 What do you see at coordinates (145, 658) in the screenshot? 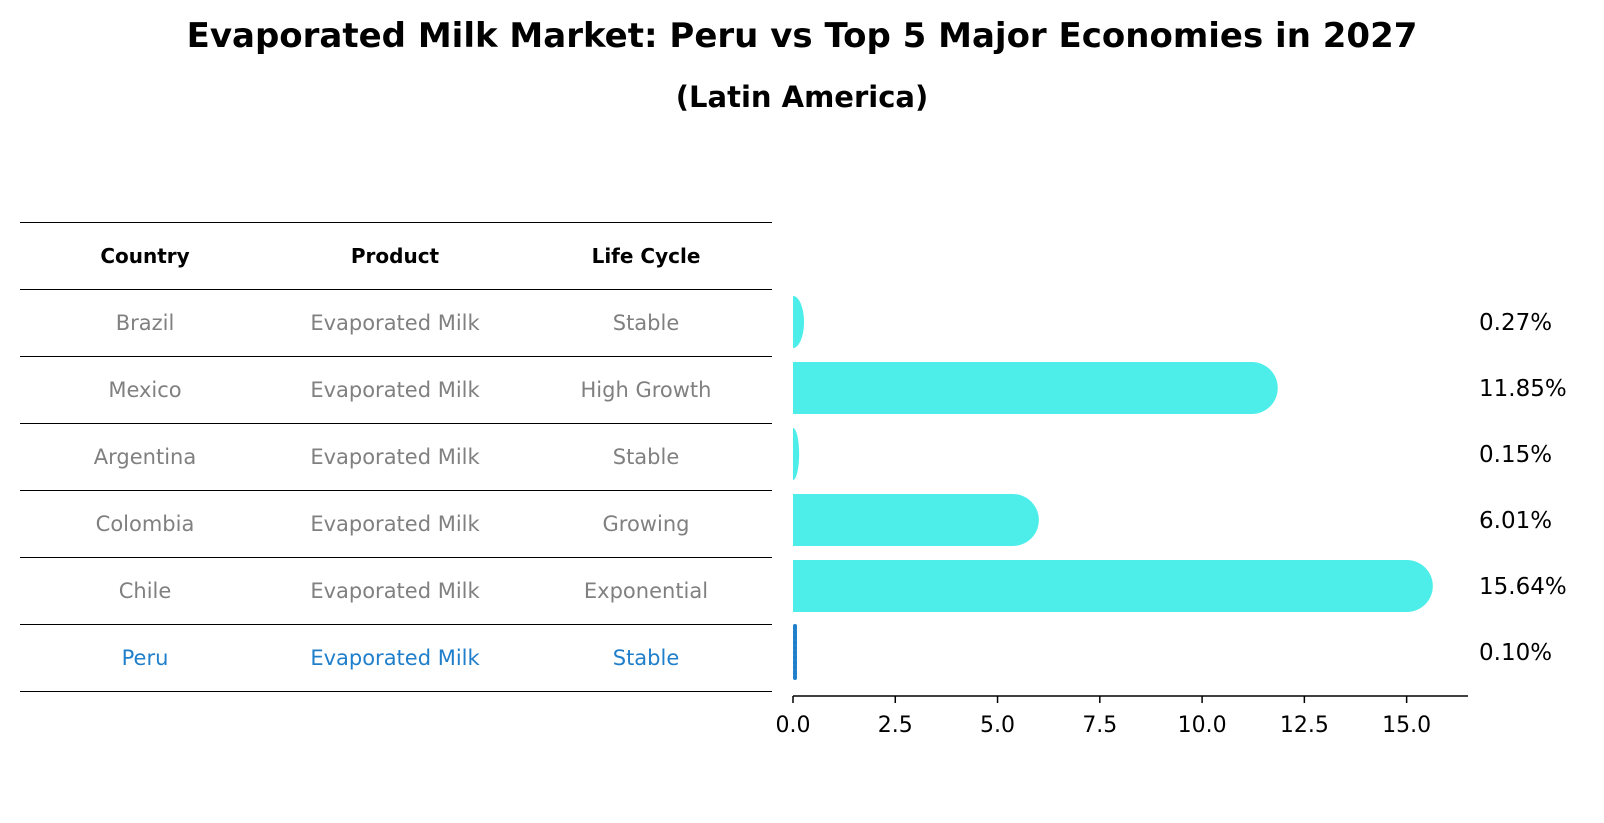
I see `country-cell: Peru` at bounding box center [145, 658].